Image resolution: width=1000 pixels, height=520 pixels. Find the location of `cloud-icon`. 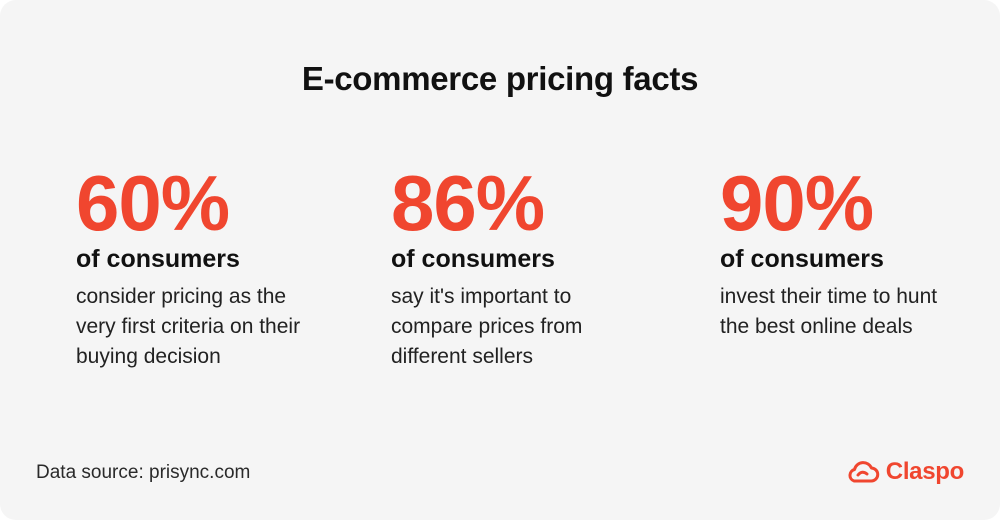

cloud-icon is located at coordinates (862, 472).